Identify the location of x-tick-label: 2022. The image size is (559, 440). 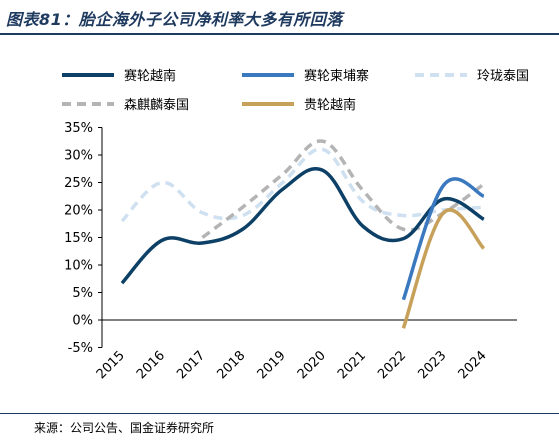
(392, 365).